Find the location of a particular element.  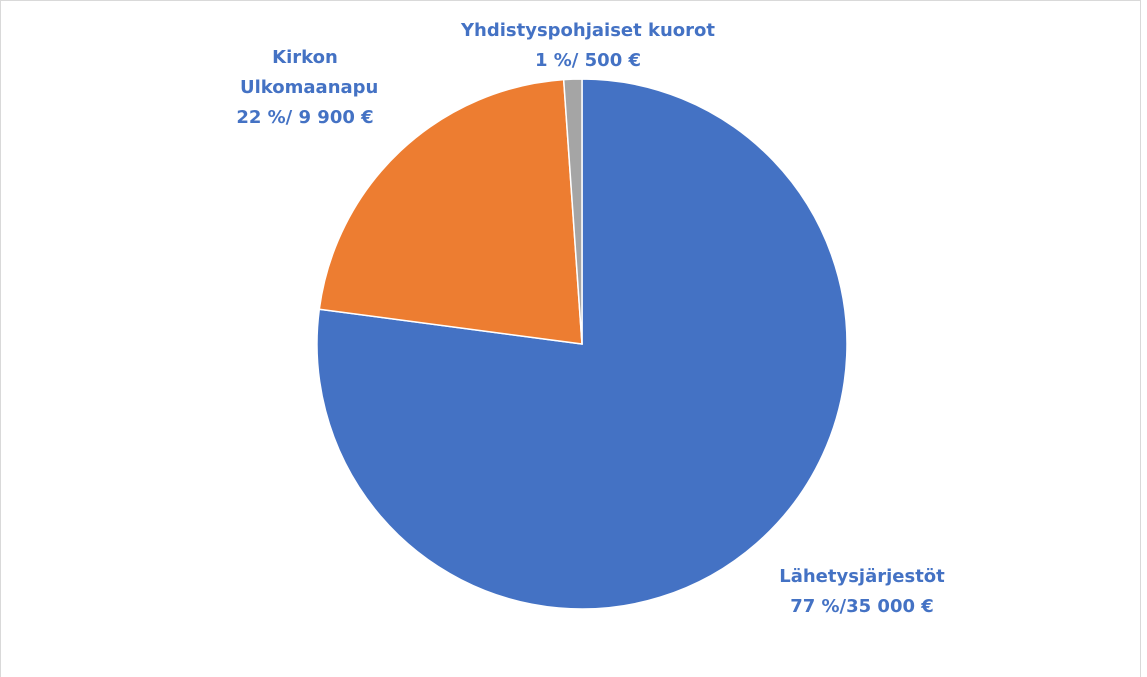

slice-label: Lähetysjärjestöt is located at coordinates (862, 576).